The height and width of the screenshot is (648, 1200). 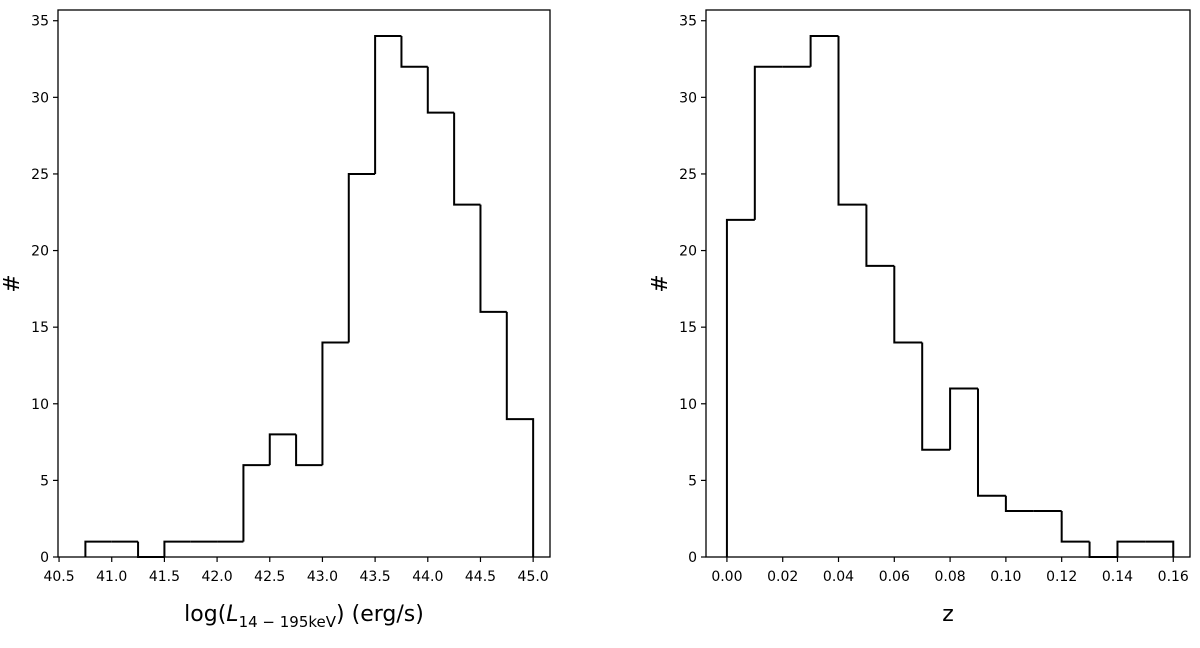 I want to click on x-tick-label: 44.0, so click(x=427, y=577).